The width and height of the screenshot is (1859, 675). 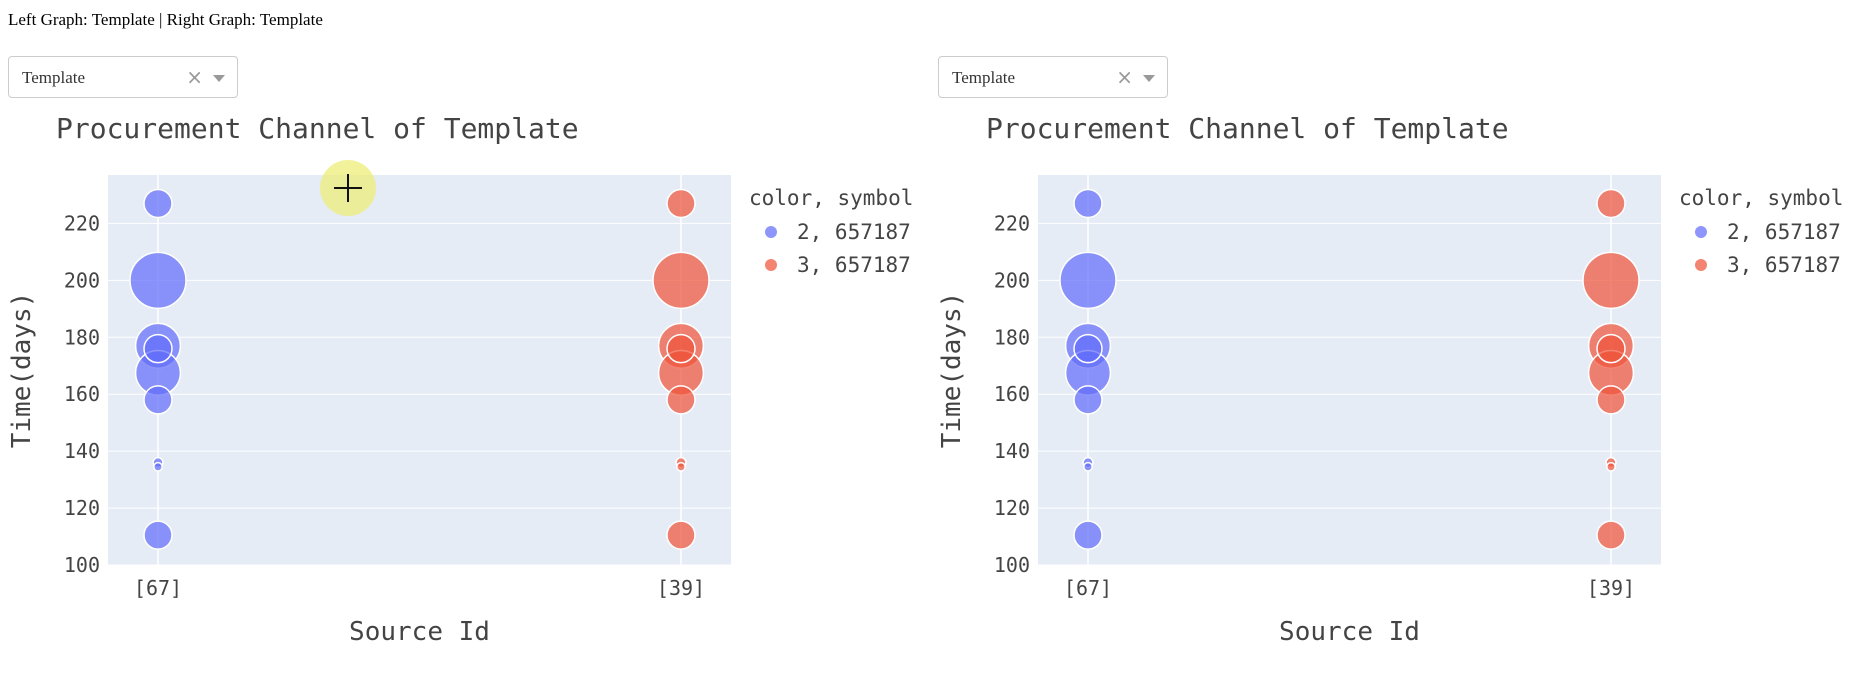 What do you see at coordinates (984, 77) in the screenshot?
I see `right-dropdown-value: Template` at bounding box center [984, 77].